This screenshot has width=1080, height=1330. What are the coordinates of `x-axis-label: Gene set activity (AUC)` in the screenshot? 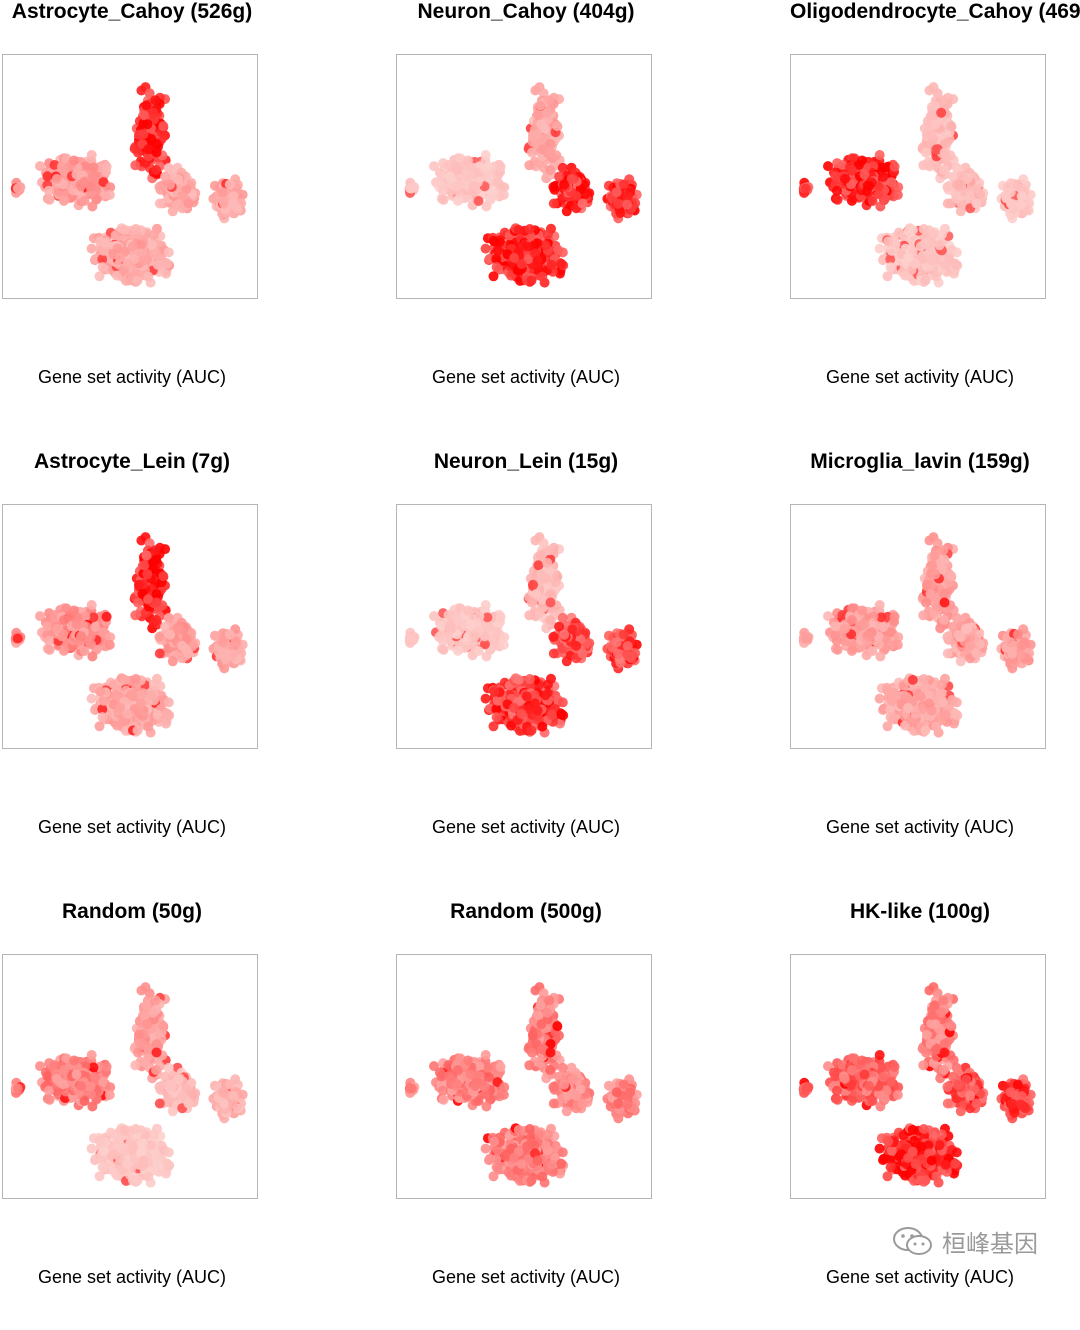 It's located at (132, 377).